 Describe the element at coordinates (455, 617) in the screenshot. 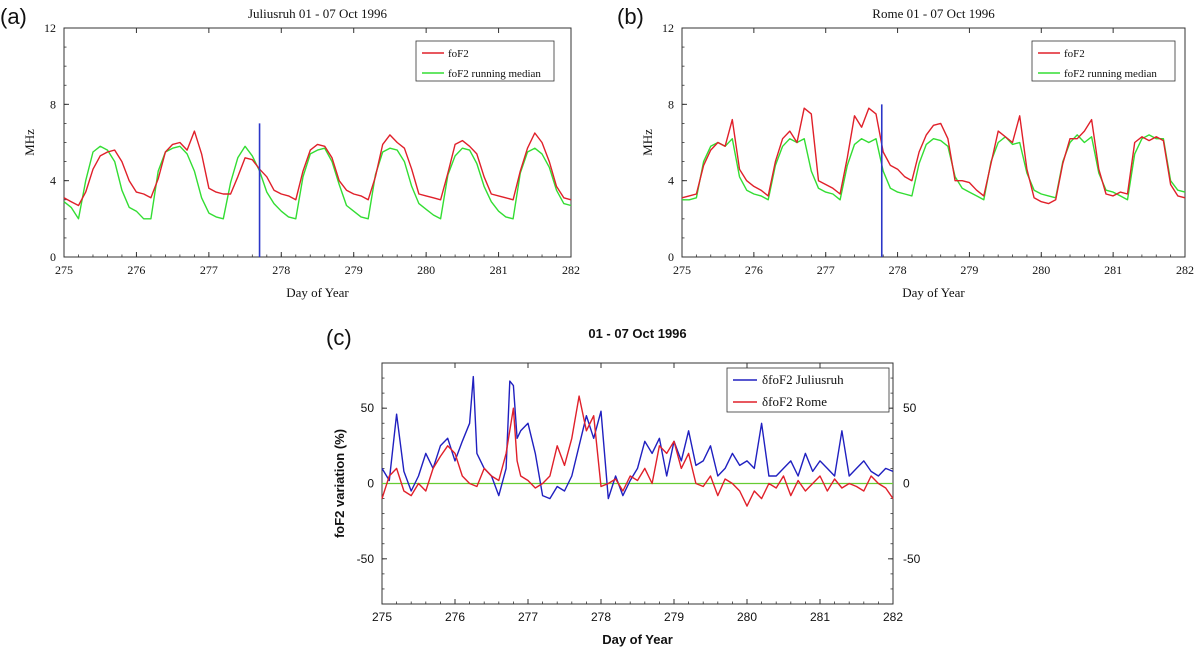

I see `chart-c-xtick-label: 276` at that location.